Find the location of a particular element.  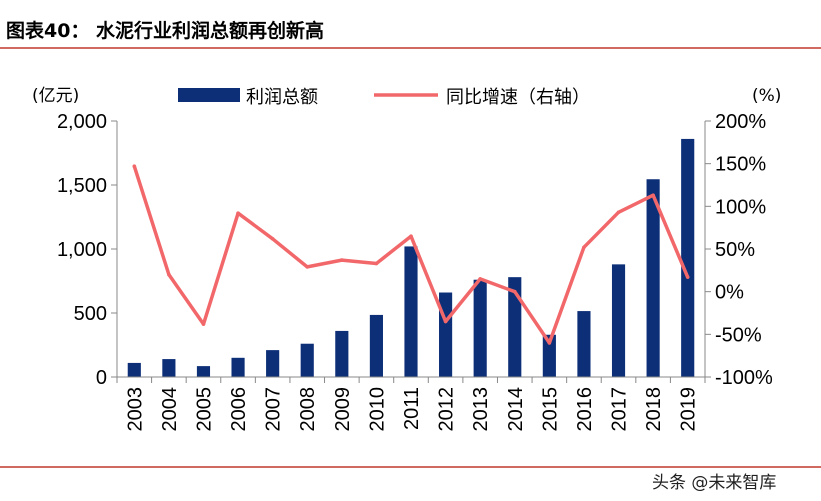

bar-2013 is located at coordinates (480, 328).